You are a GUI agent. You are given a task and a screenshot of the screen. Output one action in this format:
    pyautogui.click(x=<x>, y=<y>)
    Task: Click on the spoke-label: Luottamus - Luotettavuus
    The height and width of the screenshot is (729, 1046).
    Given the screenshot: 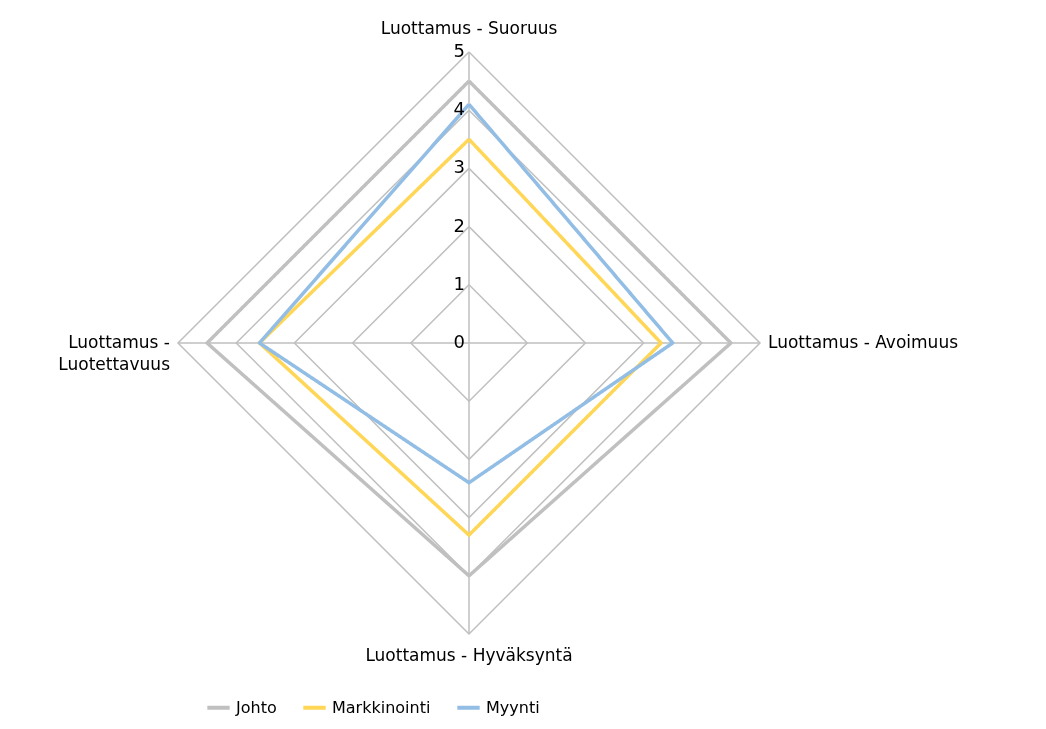 What is the action you would take?
    pyautogui.click(x=114, y=353)
    